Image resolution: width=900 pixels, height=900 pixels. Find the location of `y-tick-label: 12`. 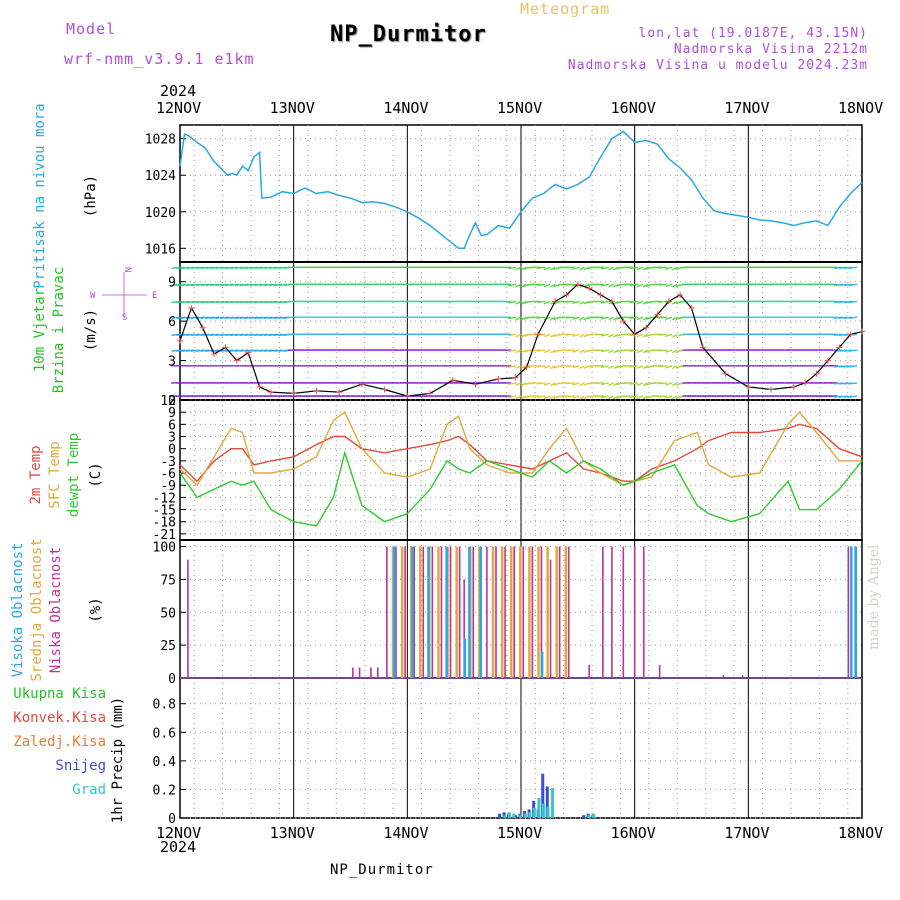

y-tick-label: 12 is located at coordinates (168, 401).